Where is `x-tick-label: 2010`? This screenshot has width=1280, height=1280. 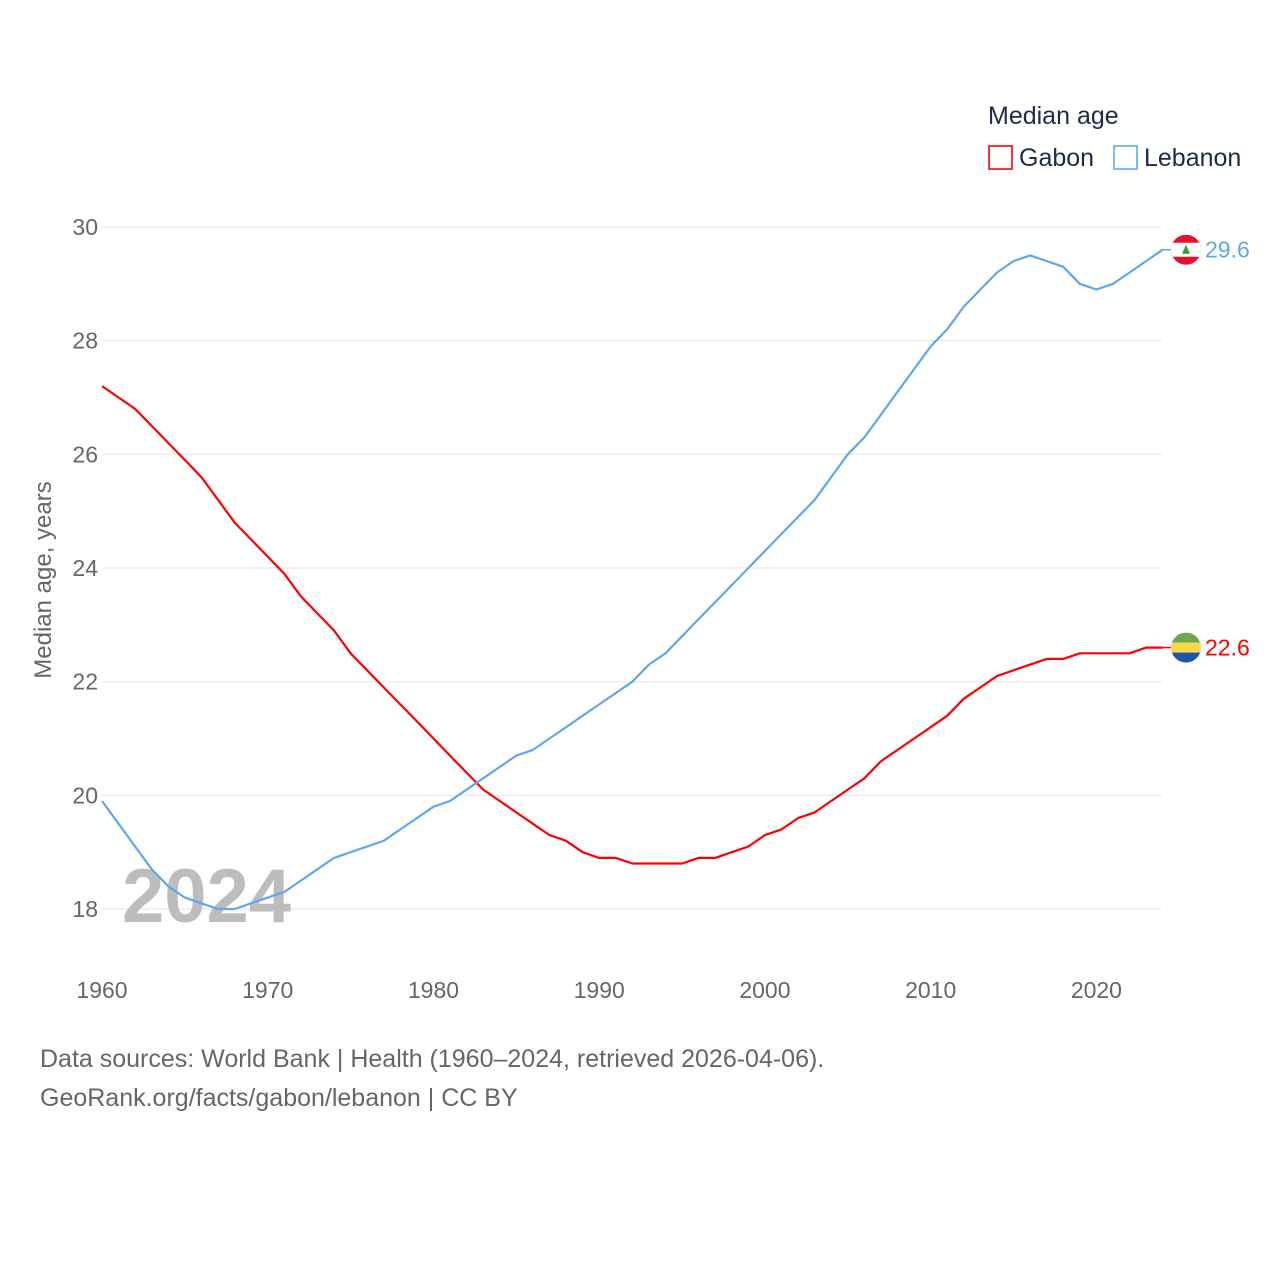
x-tick-label: 2010 is located at coordinates (930, 990).